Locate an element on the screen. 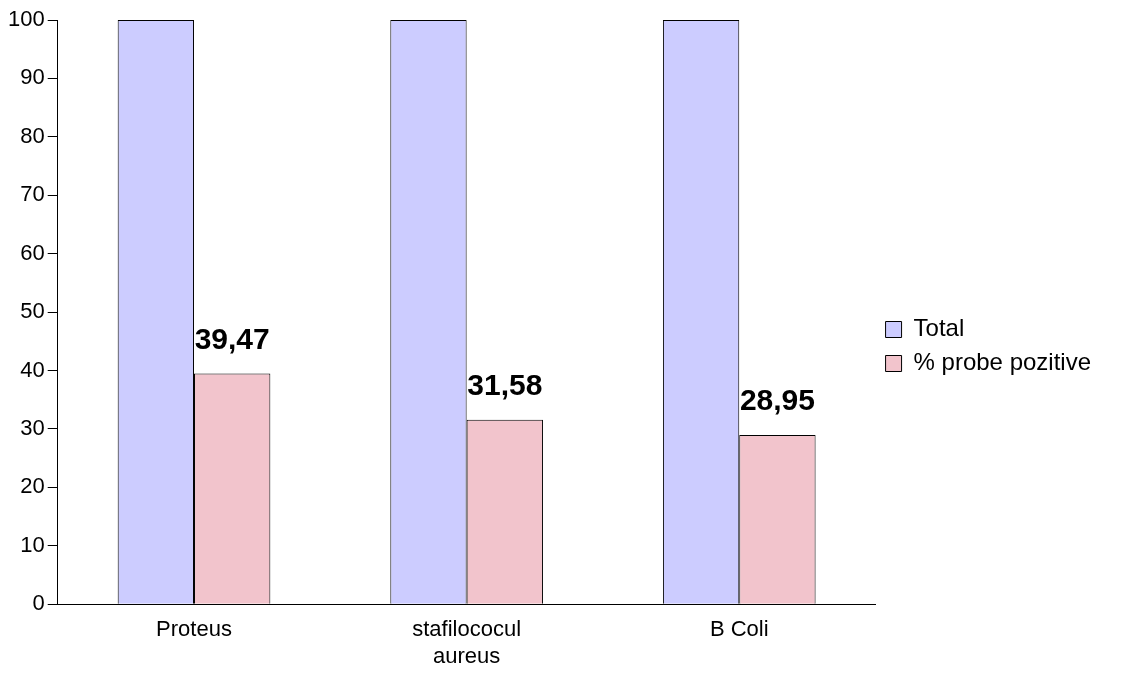  x-tick-label: Proteus is located at coordinates (194, 629).